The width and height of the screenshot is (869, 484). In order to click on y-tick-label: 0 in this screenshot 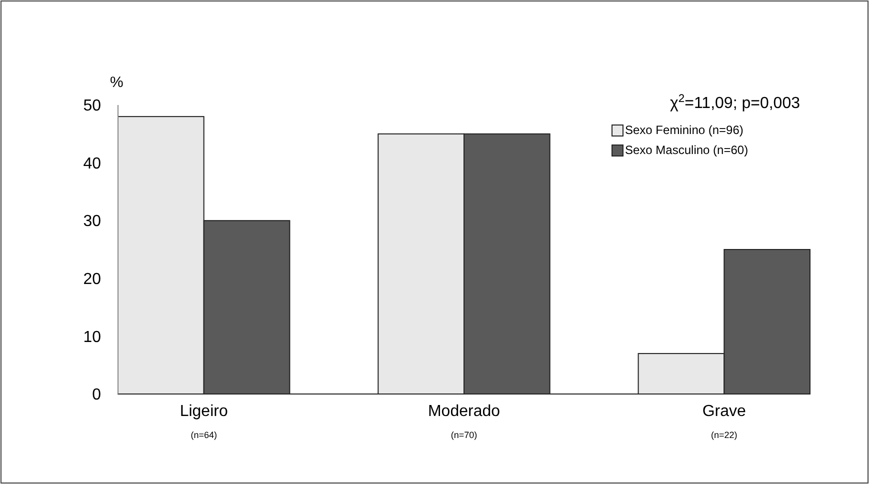, I will do `click(97, 395)`.